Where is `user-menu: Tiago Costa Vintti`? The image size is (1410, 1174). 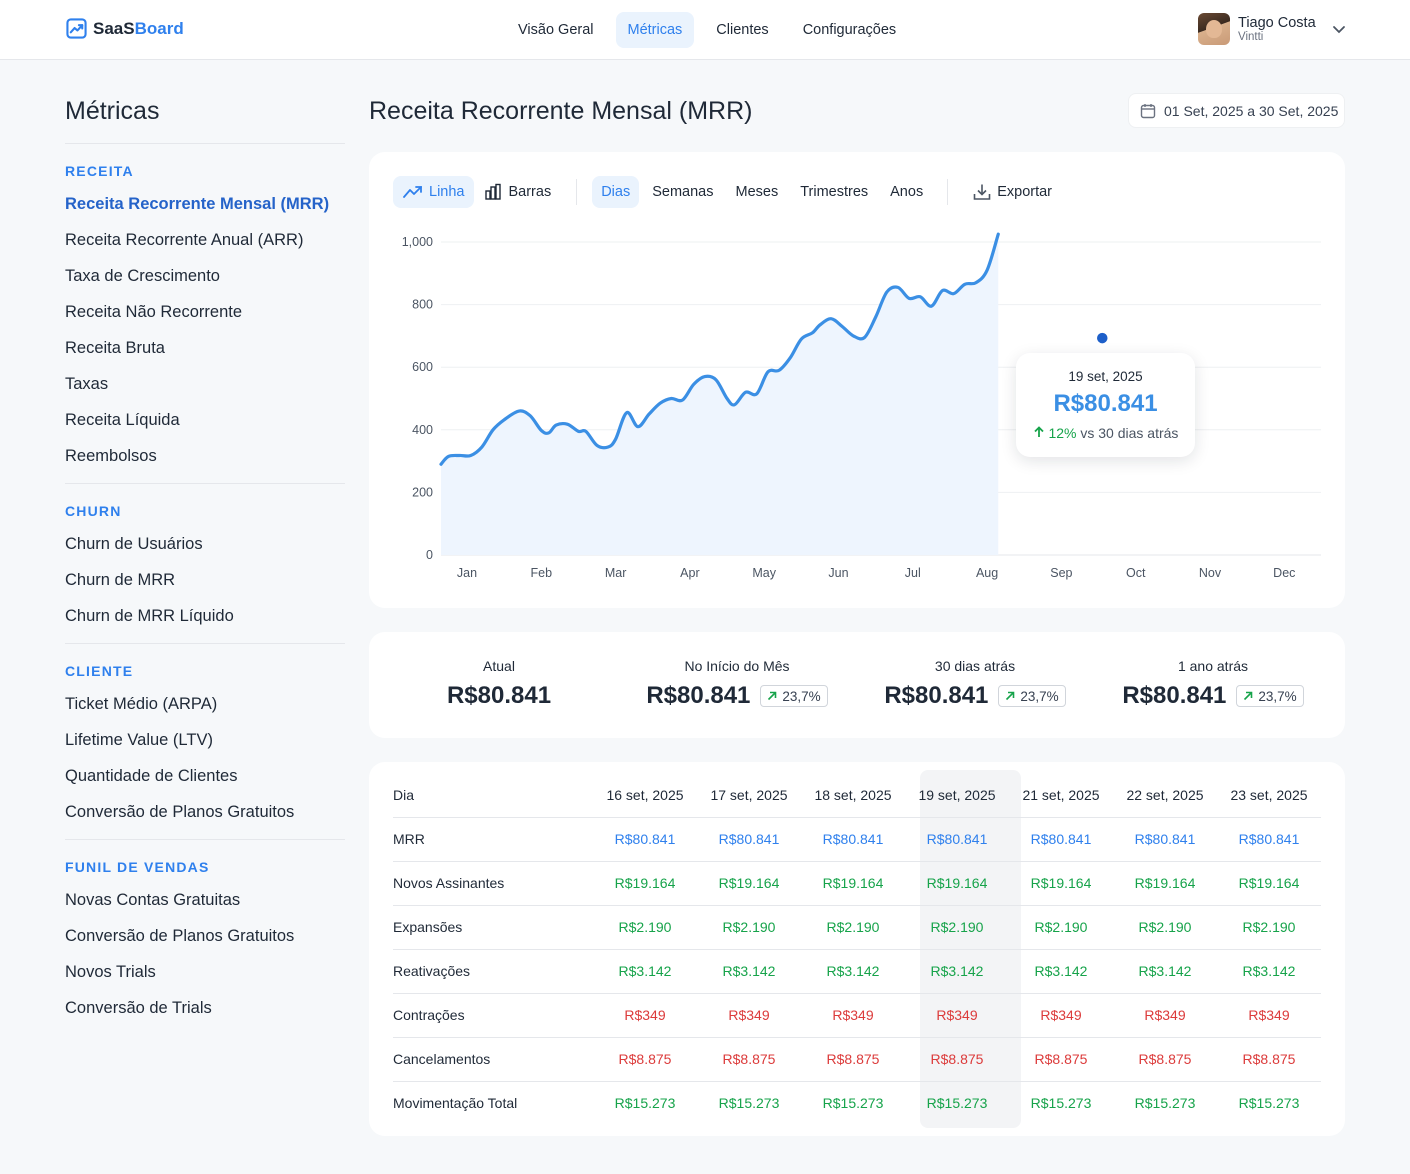
user-menu: Tiago Costa Vintti is located at coordinates (1272, 29).